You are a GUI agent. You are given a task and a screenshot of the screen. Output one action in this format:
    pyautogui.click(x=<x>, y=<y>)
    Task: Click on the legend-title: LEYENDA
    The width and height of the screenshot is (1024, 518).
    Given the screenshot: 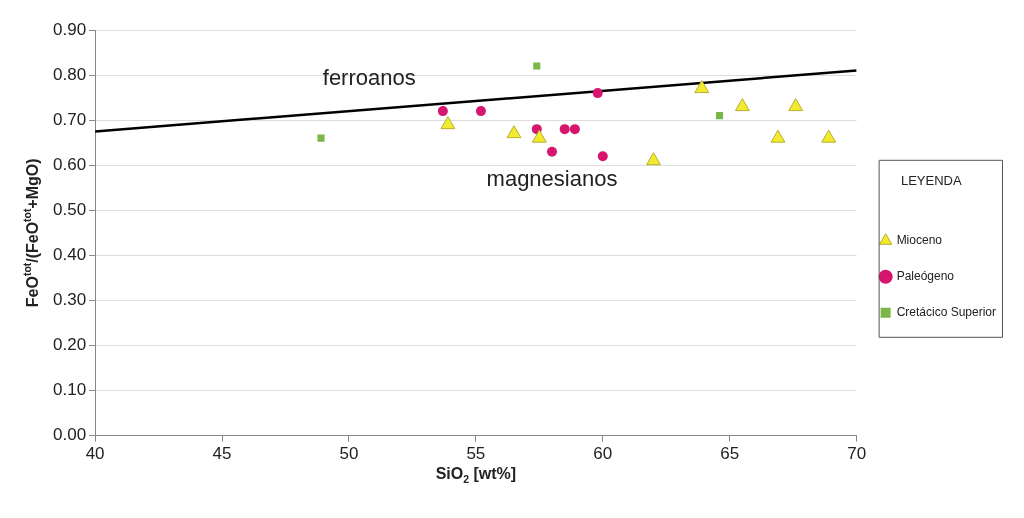 What is the action you would take?
    pyautogui.click(x=931, y=181)
    